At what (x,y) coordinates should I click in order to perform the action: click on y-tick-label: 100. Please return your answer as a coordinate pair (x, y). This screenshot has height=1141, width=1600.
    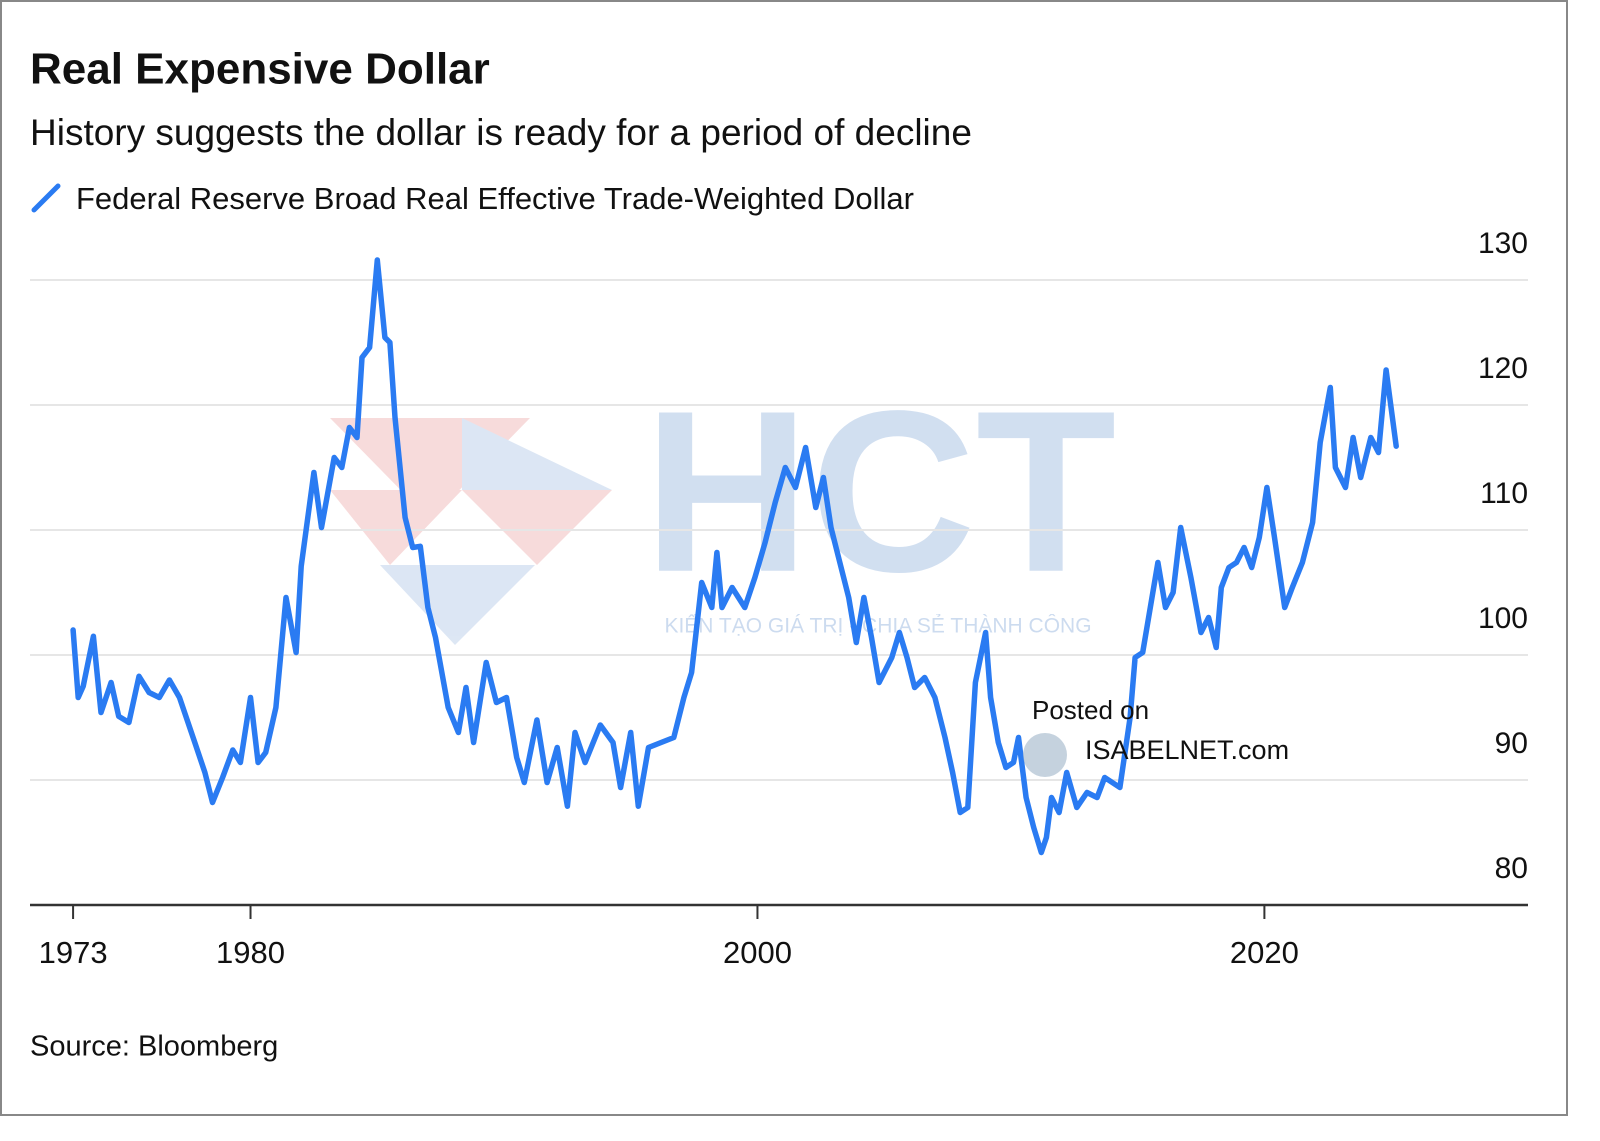
    Looking at the image, I should click on (1503, 618).